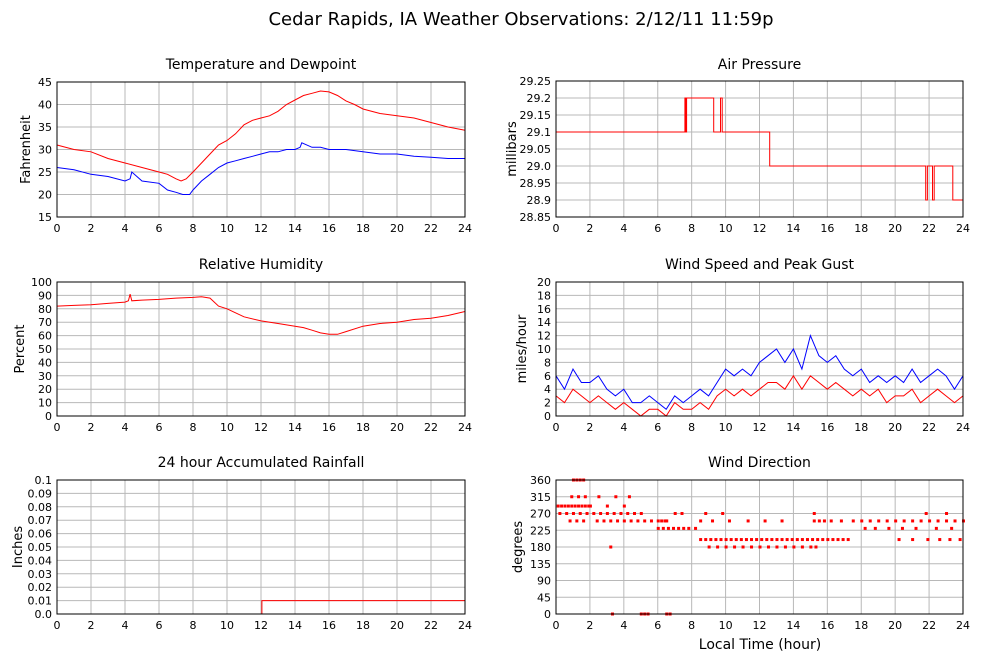 Image resolution: width=999 pixels, height=659 pixels. I want to click on y-axis-label-humidity: Percent, so click(20, 349).